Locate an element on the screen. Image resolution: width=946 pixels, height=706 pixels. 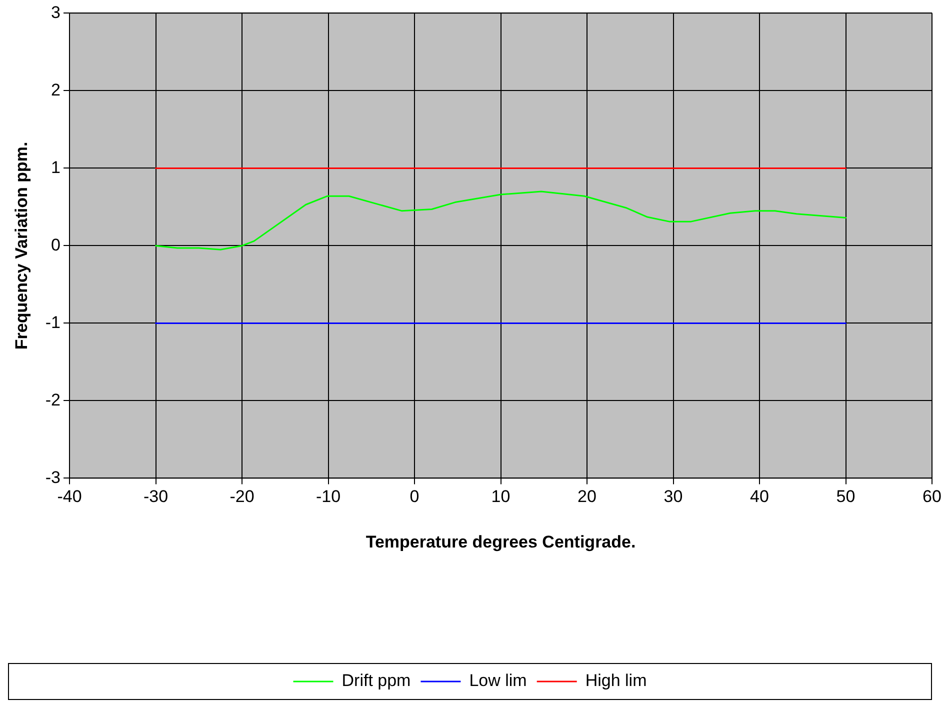
y-tick-label: -2 is located at coordinates (53, 400).